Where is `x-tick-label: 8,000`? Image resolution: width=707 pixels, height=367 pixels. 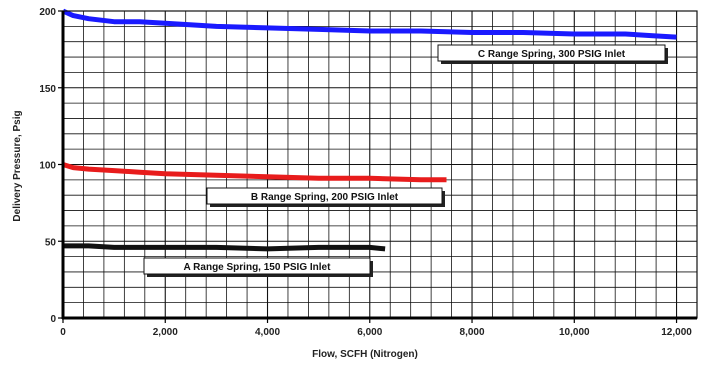
x-tick-label: 8,000 is located at coordinates (472, 332).